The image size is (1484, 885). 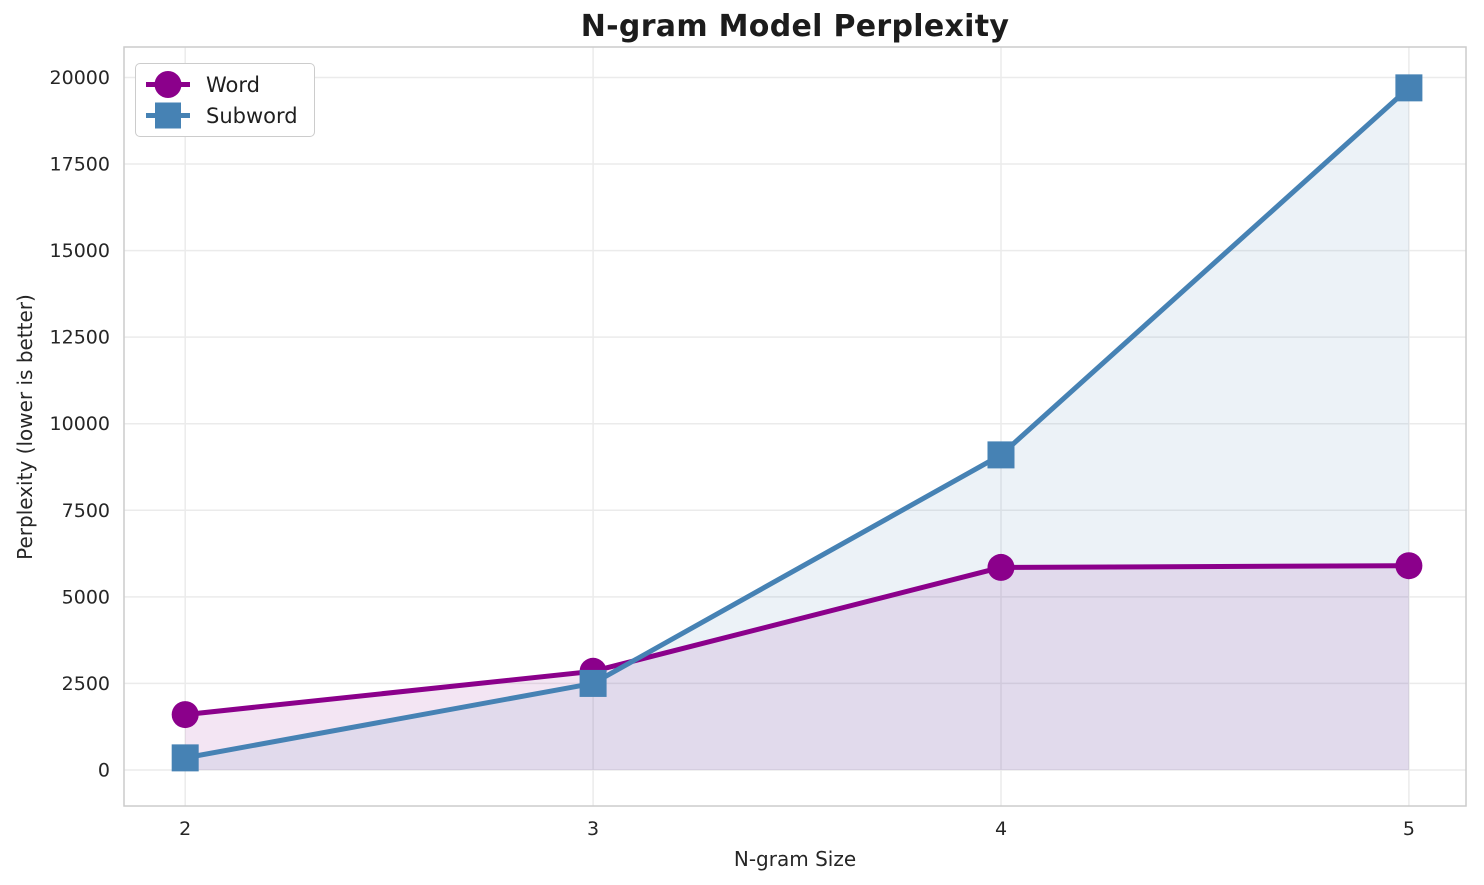 What do you see at coordinates (80, 251) in the screenshot?
I see `y-tick-label-15000: 15000` at bounding box center [80, 251].